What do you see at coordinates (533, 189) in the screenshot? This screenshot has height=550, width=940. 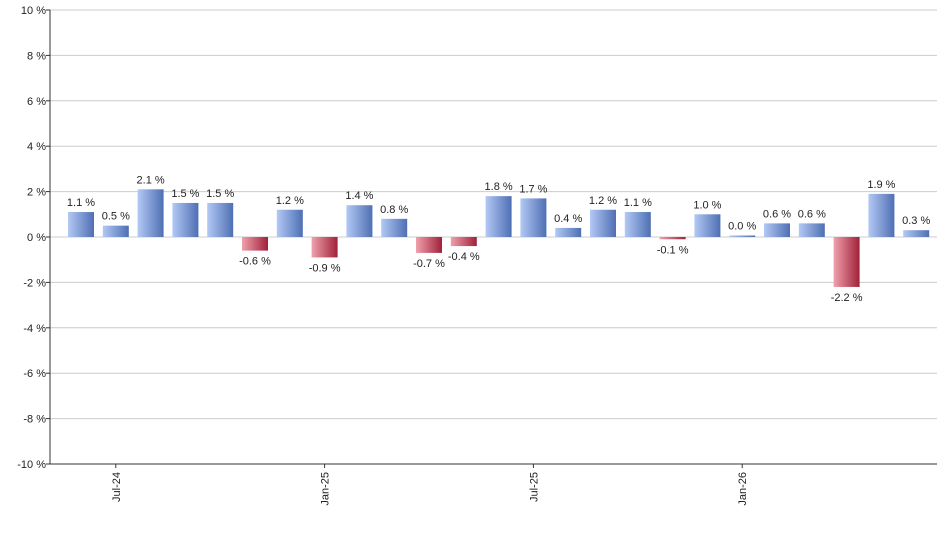 I see `data-label: 1.7 %` at bounding box center [533, 189].